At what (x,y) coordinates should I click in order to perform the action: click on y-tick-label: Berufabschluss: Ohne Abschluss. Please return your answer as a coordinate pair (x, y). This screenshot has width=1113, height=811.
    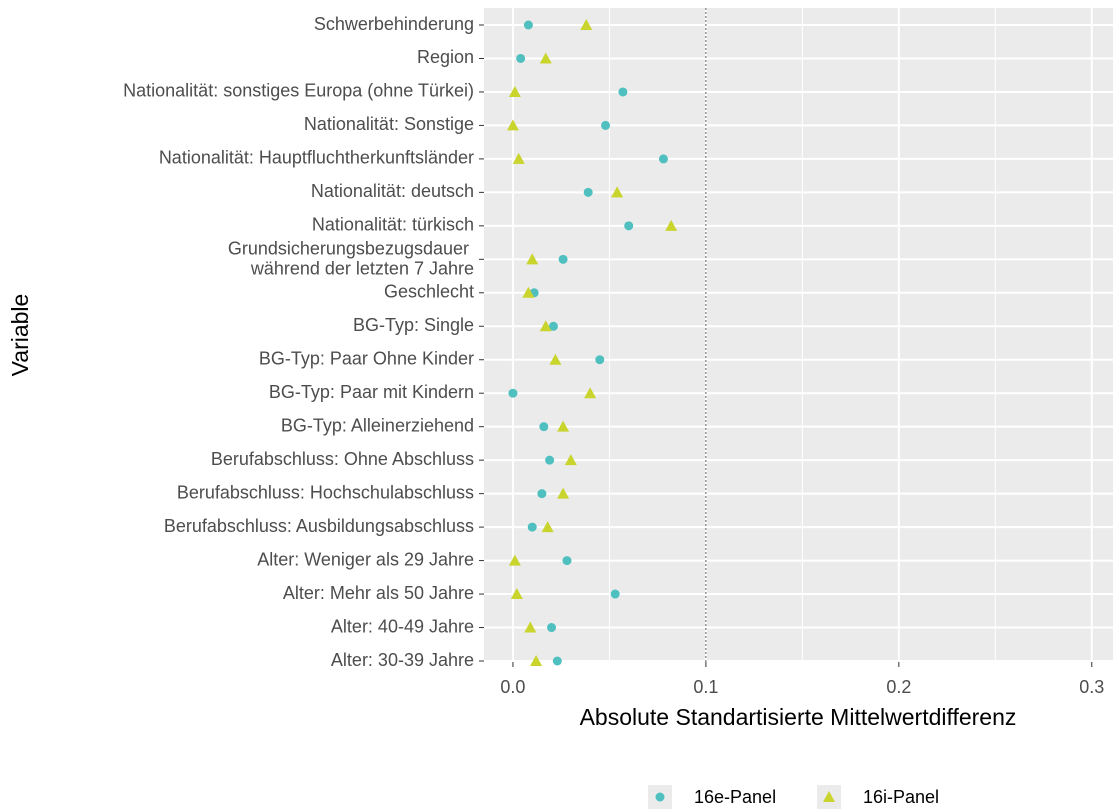
    Looking at the image, I should click on (342, 459).